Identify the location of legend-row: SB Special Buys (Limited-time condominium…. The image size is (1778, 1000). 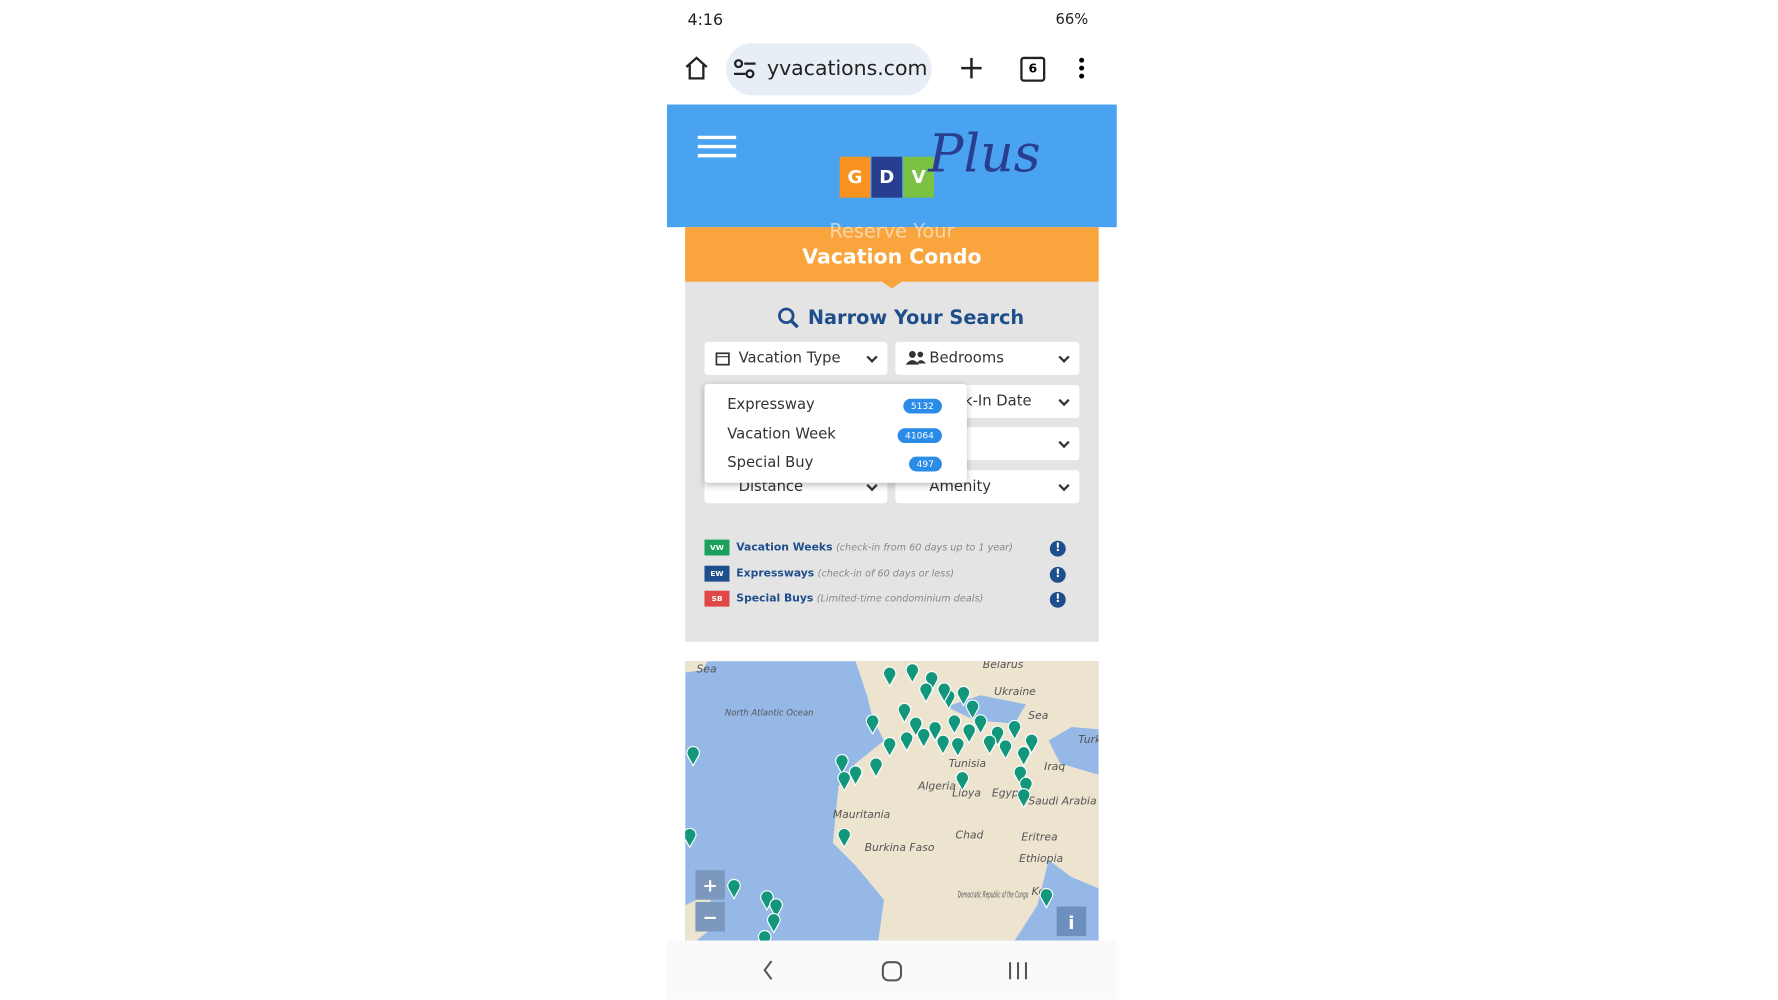
(844, 598).